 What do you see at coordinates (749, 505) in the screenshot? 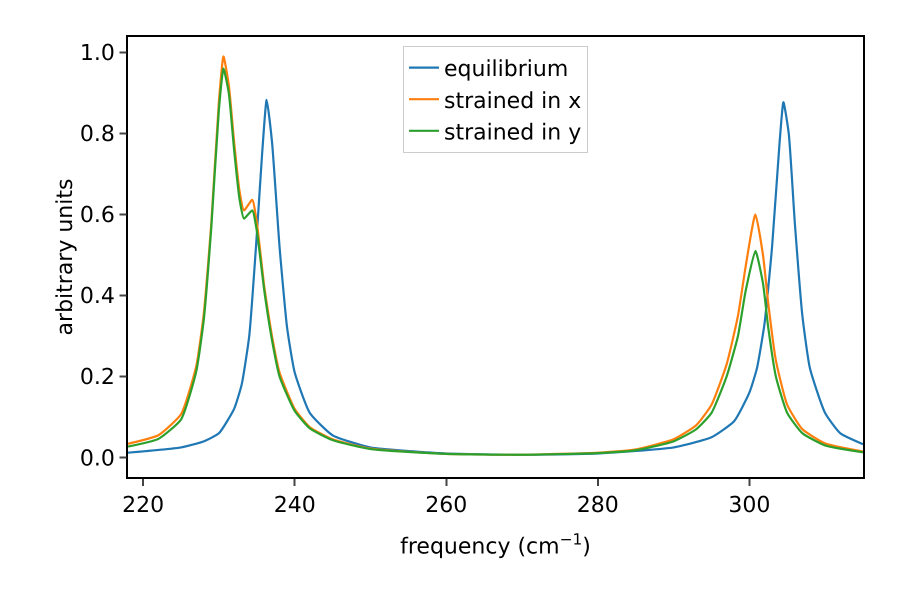
I see `x-tick-label: 300` at bounding box center [749, 505].